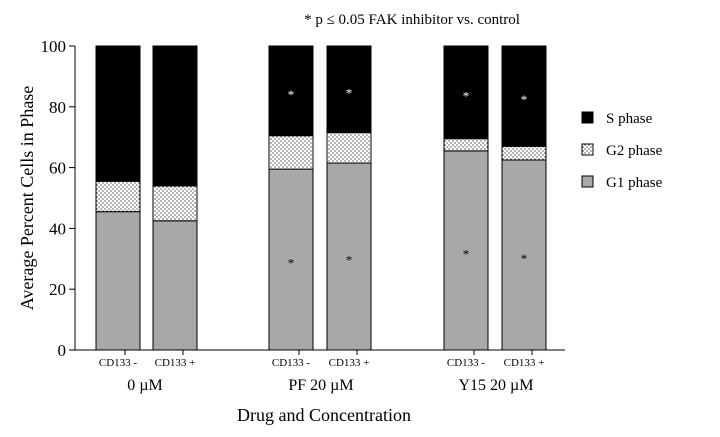  What do you see at coordinates (412, 20) in the screenshot?
I see `significance-note: * p ≤ 0.05 FAK inhibitor vs. control` at bounding box center [412, 20].